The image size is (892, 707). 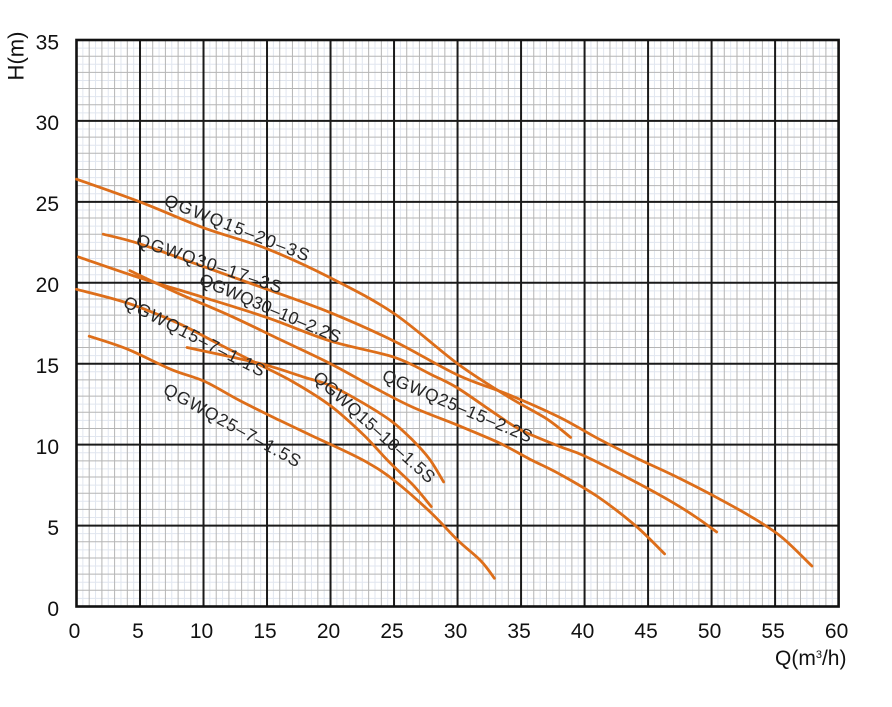 I want to click on svg-text: 45, so click(x=645, y=631).